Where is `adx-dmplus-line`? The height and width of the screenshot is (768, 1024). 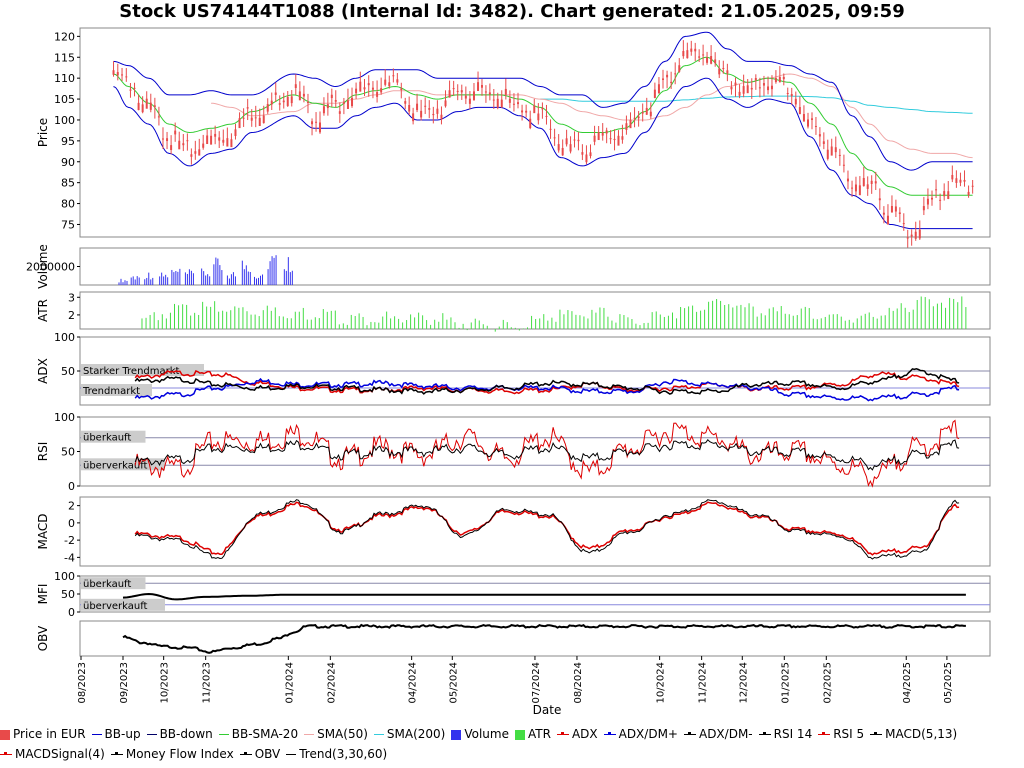
adx-dmplus-line is located at coordinates (547, 389).